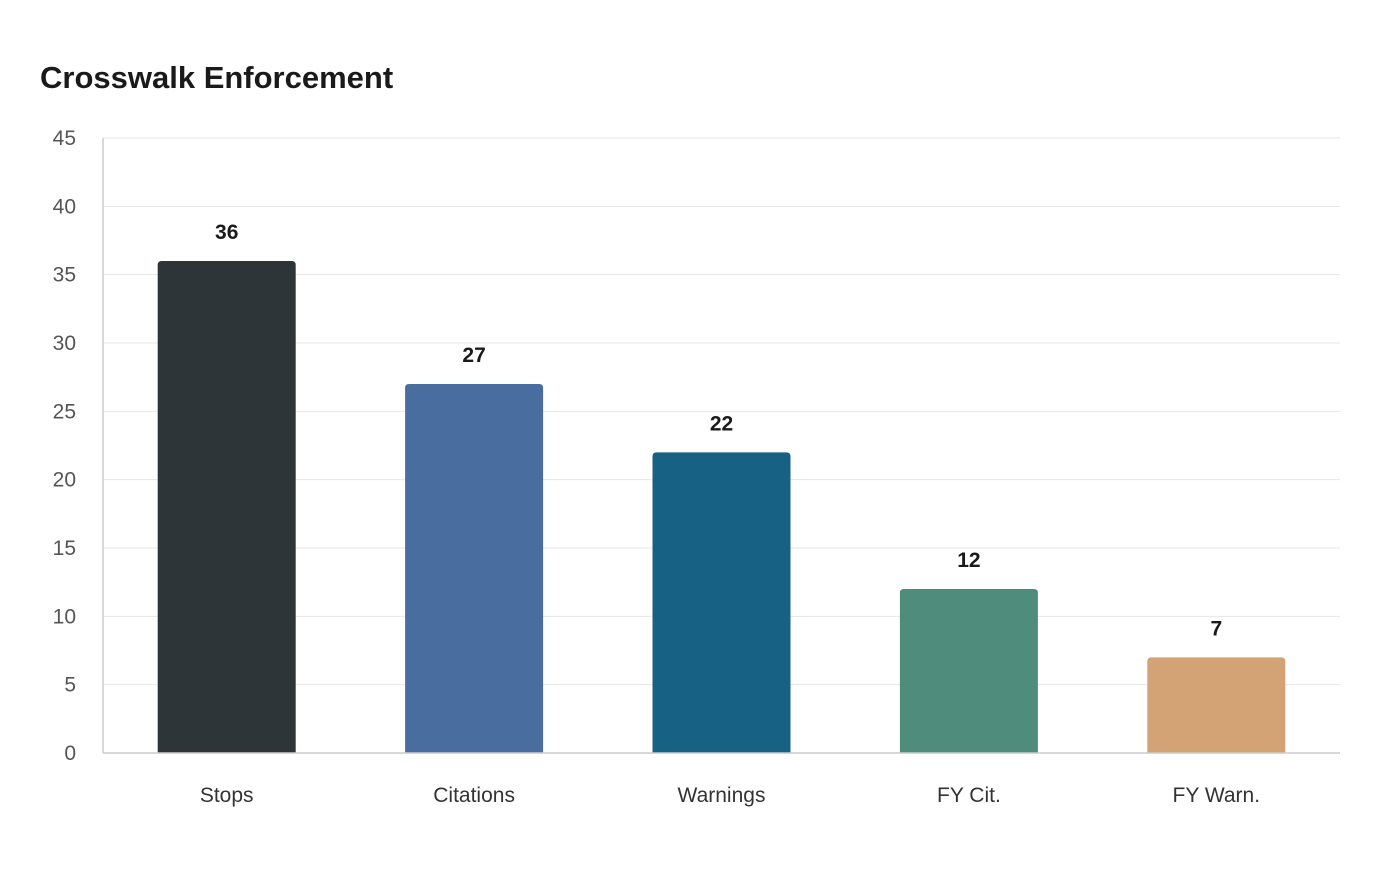 The width and height of the screenshot is (1400, 880). Describe the element at coordinates (1216, 705) in the screenshot. I see `bar-fy-warn` at that location.